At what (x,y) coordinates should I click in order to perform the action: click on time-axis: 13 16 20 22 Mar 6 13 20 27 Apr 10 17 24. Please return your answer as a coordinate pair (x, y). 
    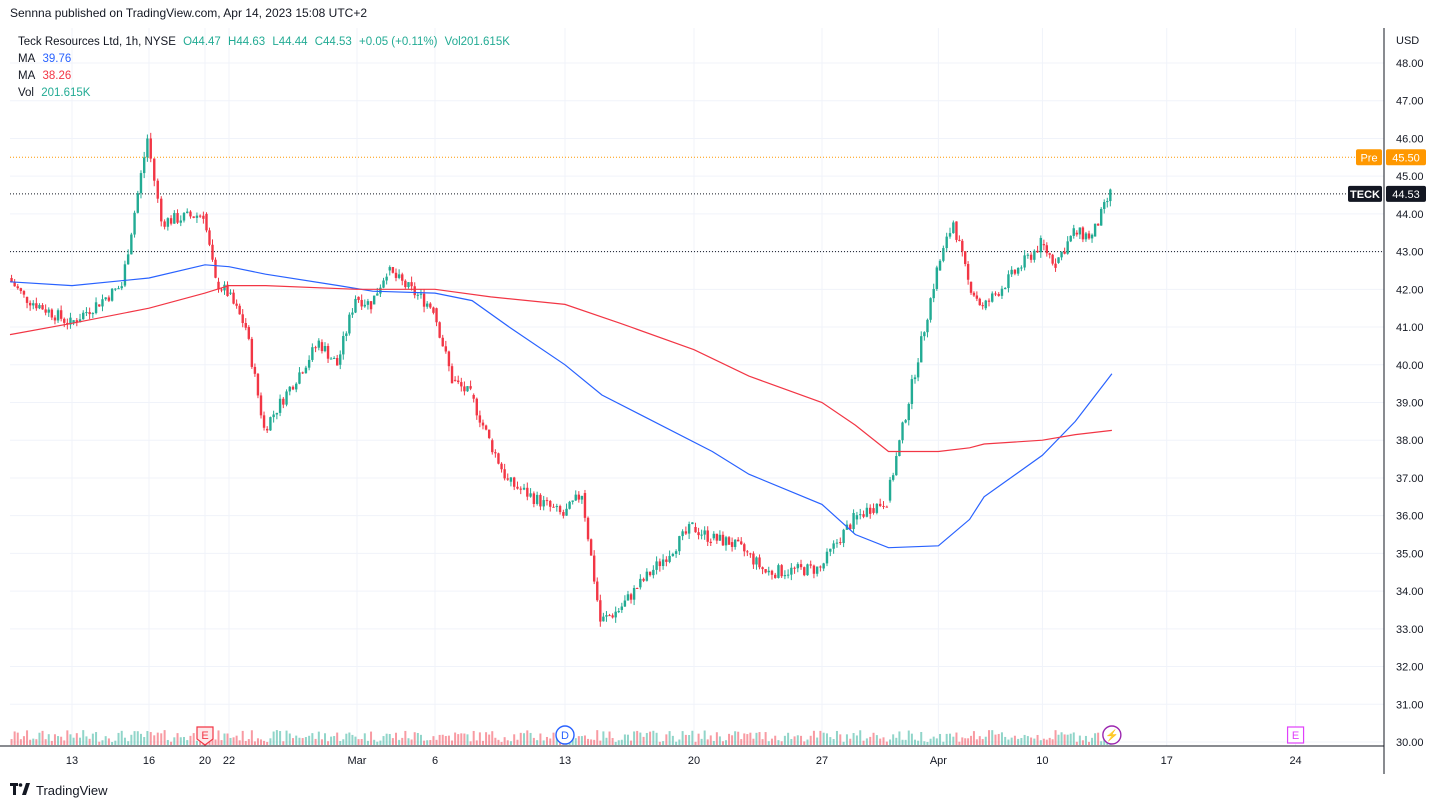
    Looking at the image, I should click on (684, 761).